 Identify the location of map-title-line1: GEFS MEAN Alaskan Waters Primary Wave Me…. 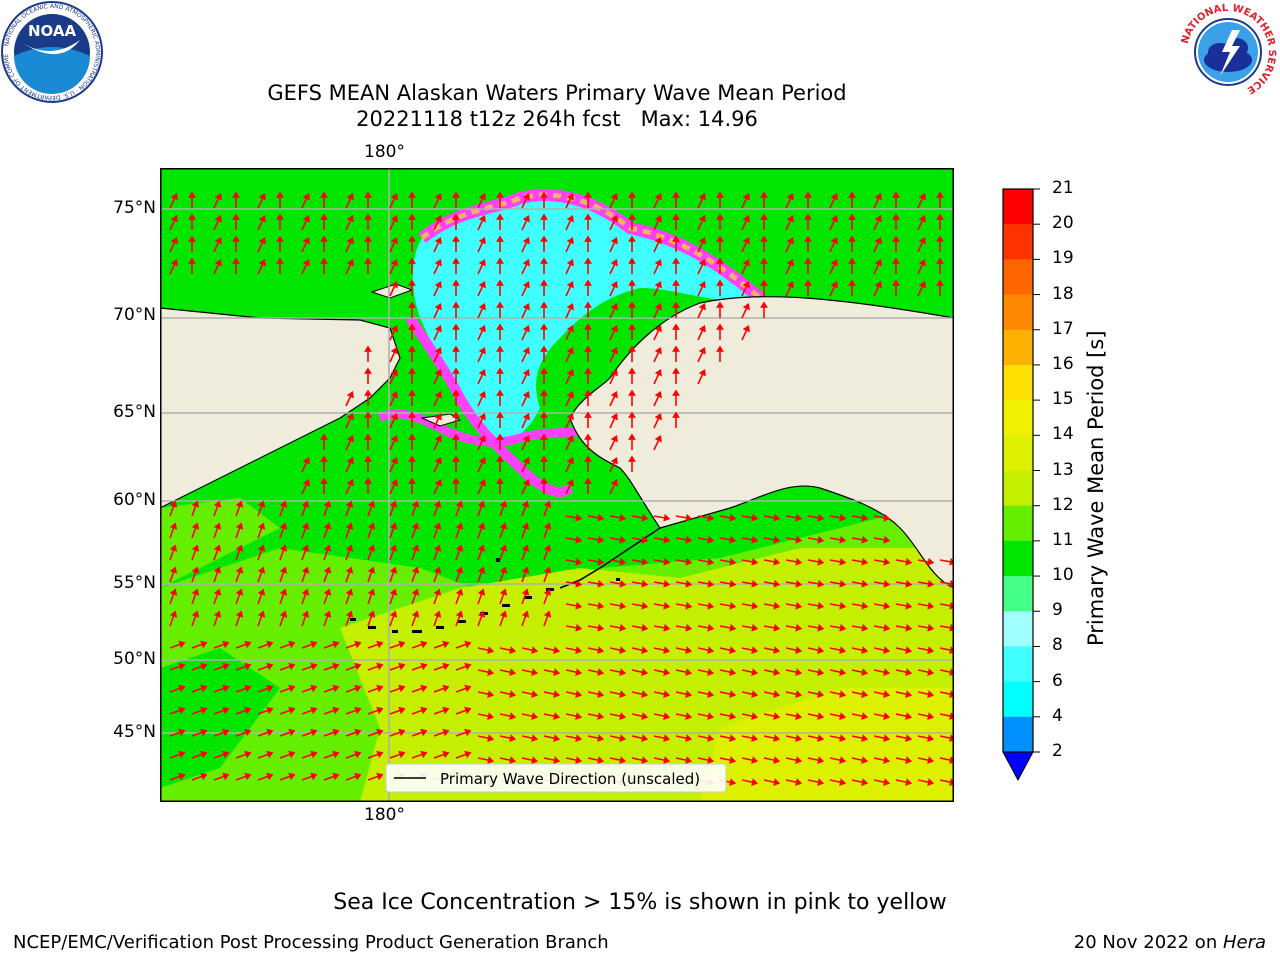
(557, 93).